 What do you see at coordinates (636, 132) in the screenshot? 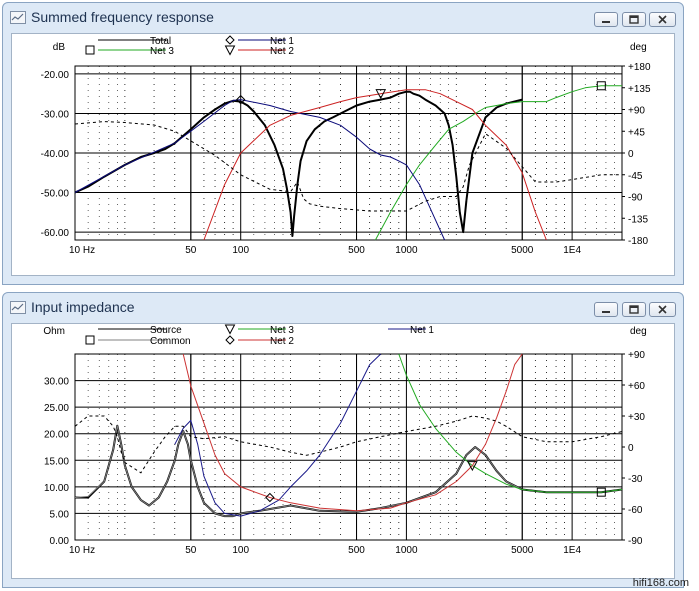
I see `y2-tick-label: +45` at bounding box center [636, 132].